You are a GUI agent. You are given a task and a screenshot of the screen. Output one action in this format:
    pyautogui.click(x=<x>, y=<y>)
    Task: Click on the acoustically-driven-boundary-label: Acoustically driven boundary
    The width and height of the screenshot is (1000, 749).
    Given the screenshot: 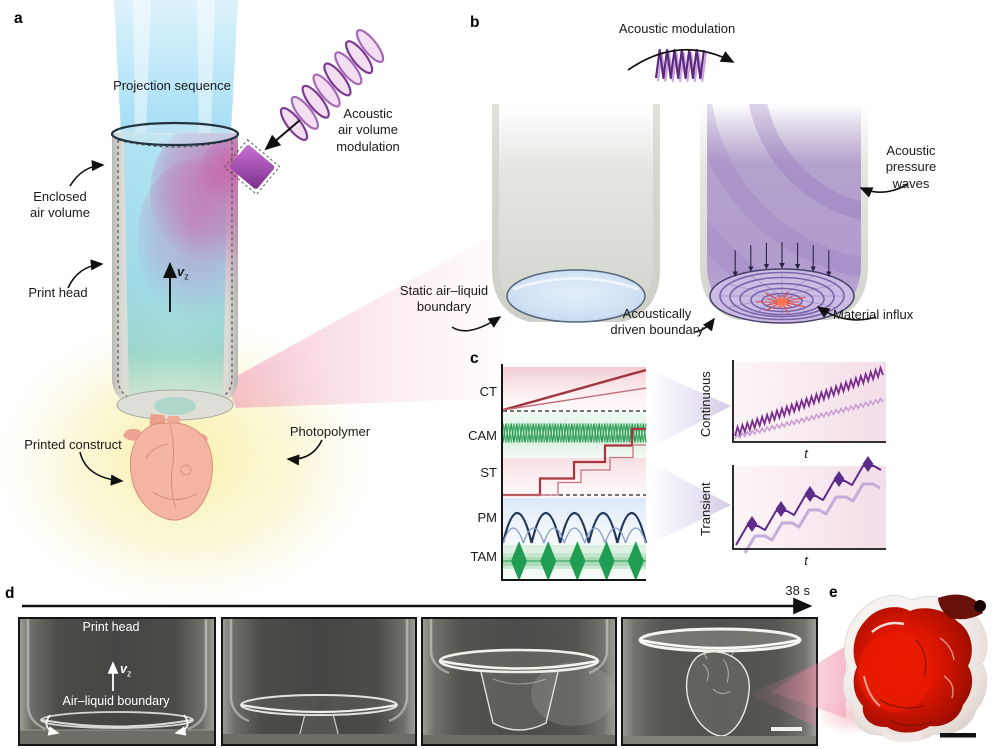 What is the action you would take?
    pyautogui.click(x=657, y=322)
    